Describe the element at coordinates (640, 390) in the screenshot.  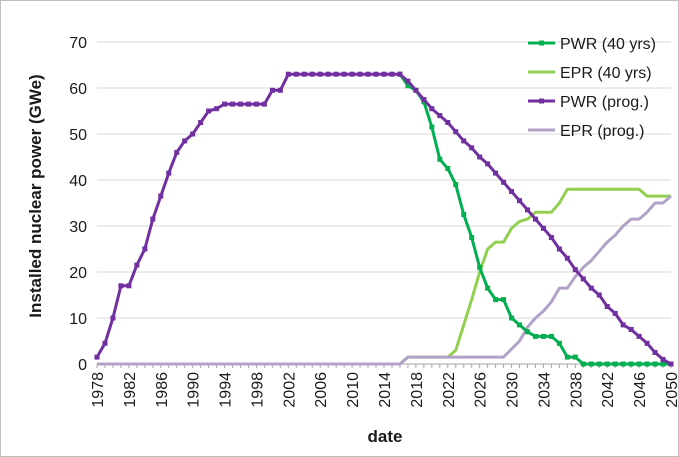
I see `x-tick-label: 2046` at that location.